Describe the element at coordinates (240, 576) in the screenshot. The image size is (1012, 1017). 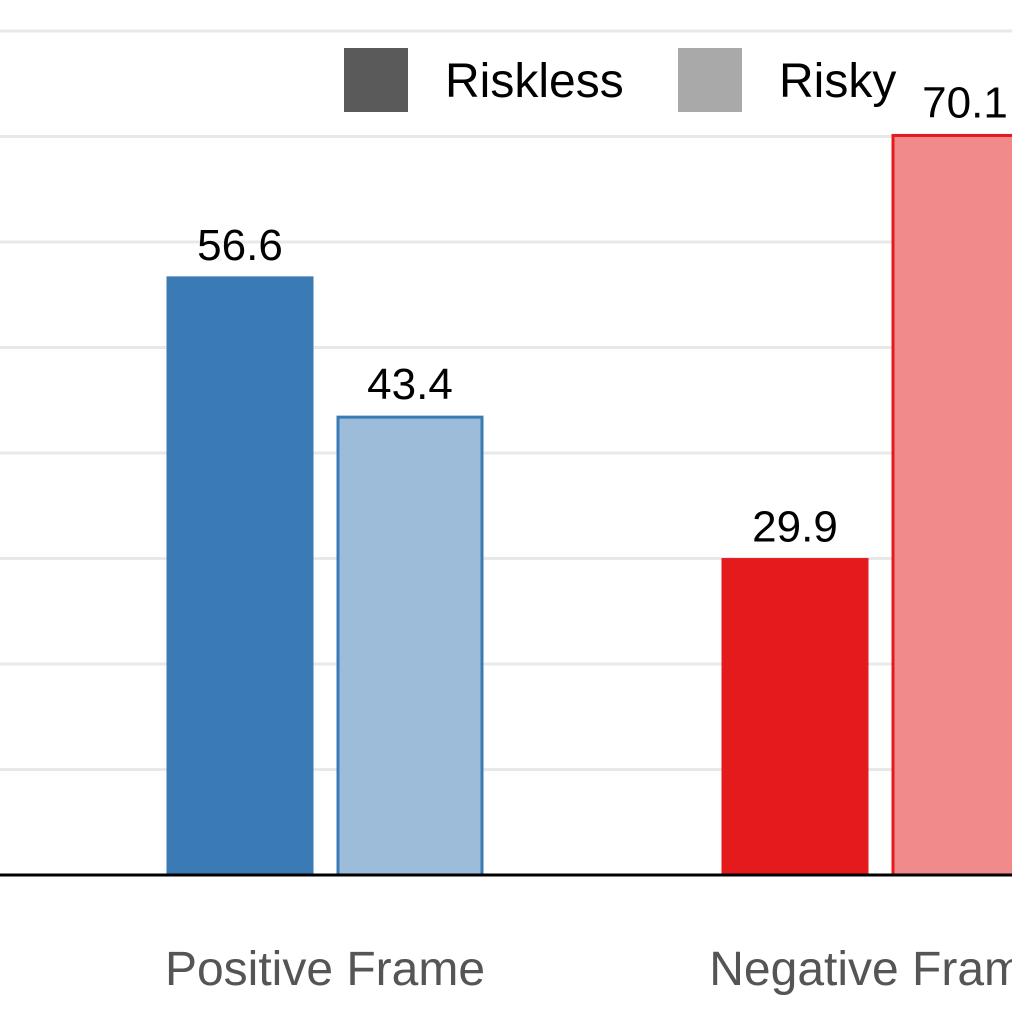
I see `bar-riskless-positive` at that location.